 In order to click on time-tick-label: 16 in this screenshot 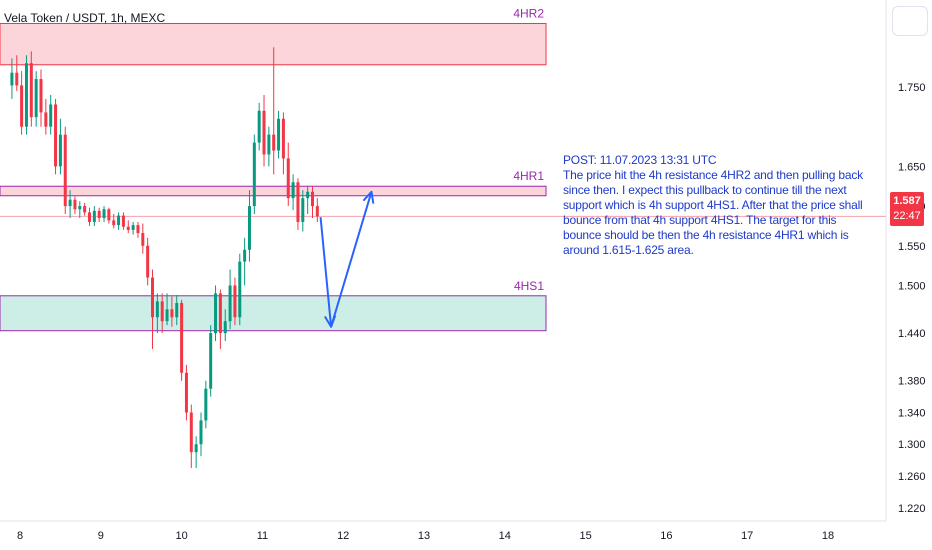, I will do `click(666, 536)`.